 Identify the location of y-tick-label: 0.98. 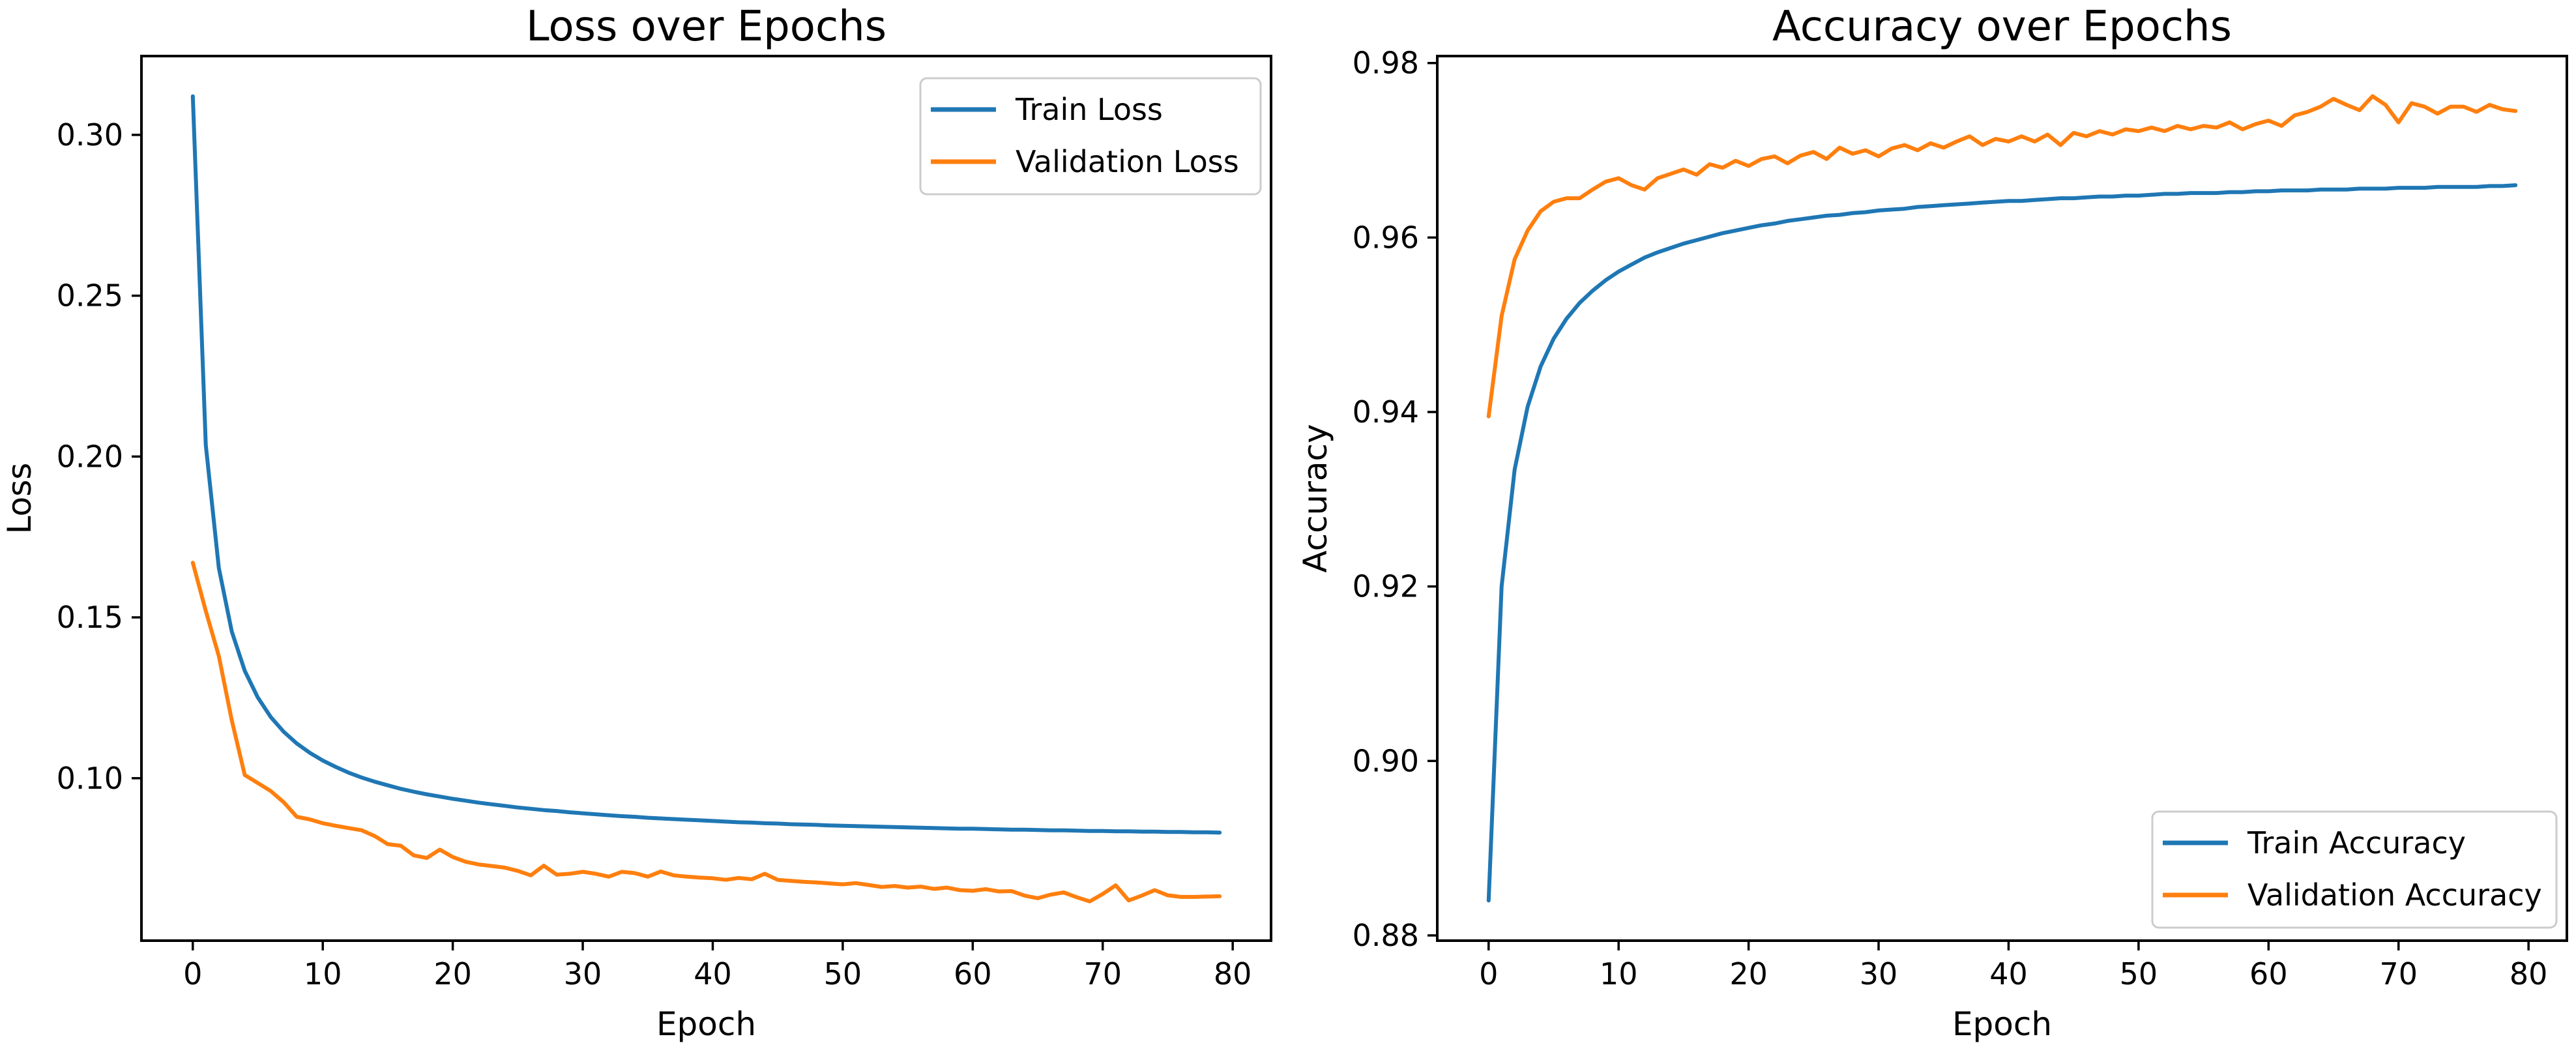
(1386, 63).